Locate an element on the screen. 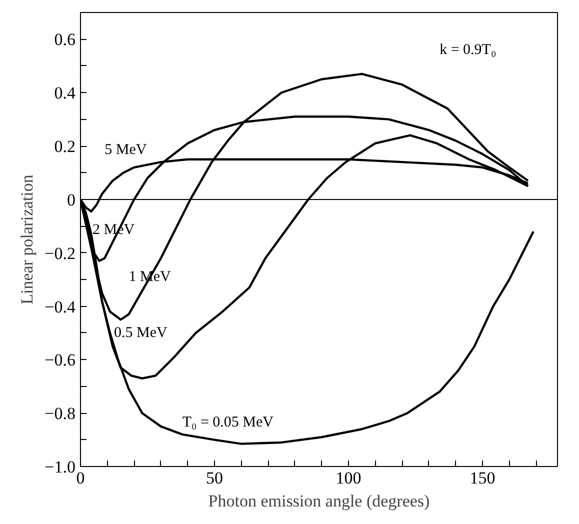  y-axis-title: Linear polarization is located at coordinates (27, 239).